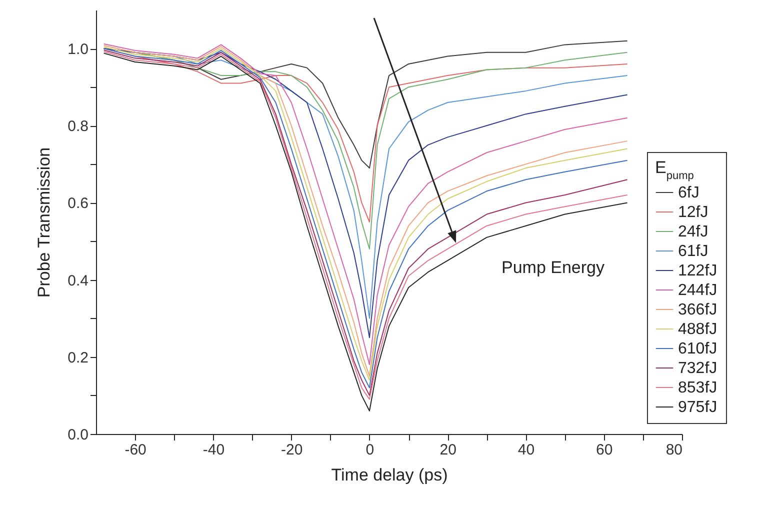 This screenshot has height=506, width=764. Describe the element at coordinates (693, 212) in the screenshot. I see `legend-label: 12fJ` at that location.